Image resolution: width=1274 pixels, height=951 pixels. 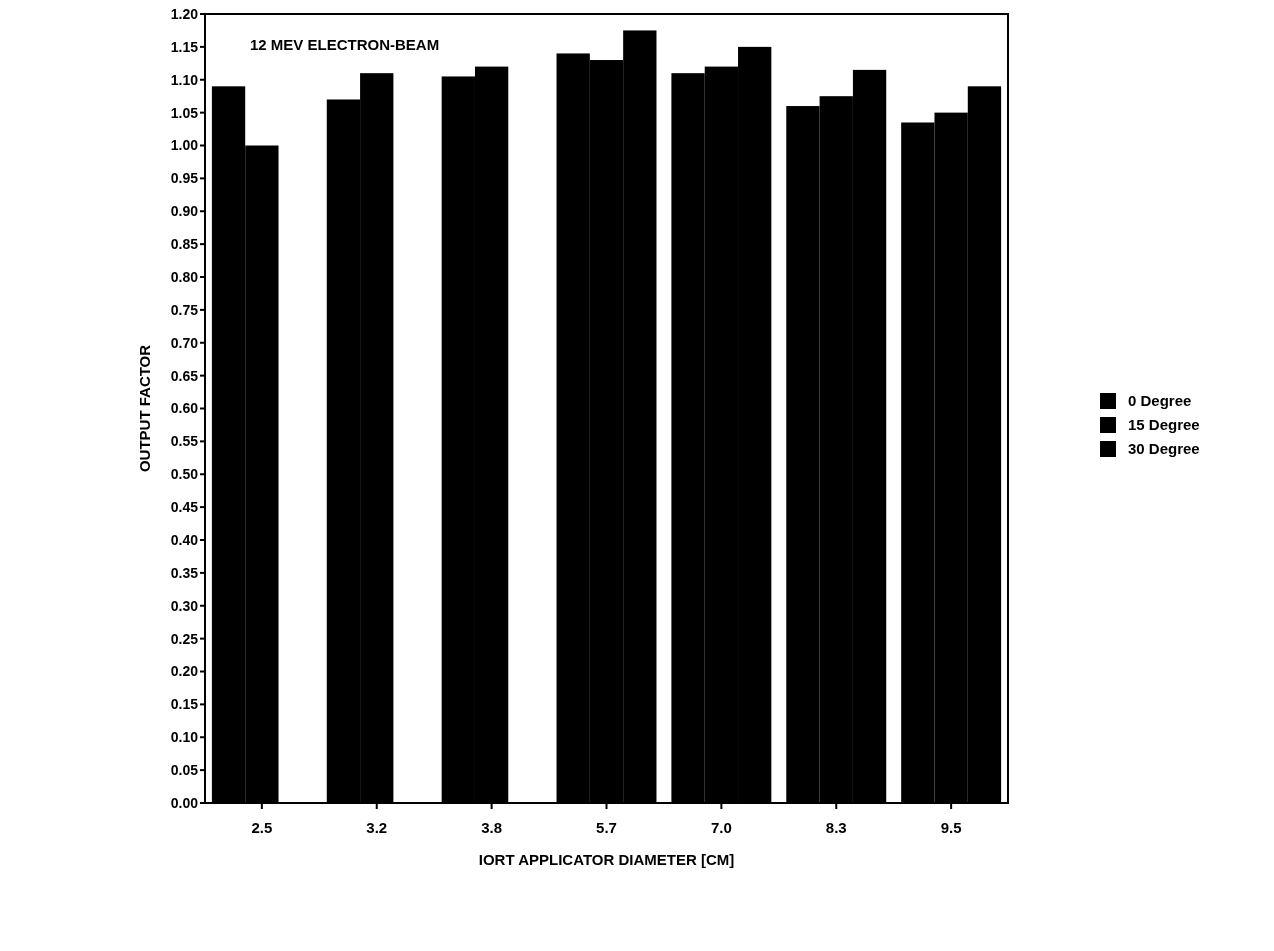 What do you see at coordinates (184, 46) in the screenshot?
I see `y-tick-label: 1.15` at bounding box center [184, 46].